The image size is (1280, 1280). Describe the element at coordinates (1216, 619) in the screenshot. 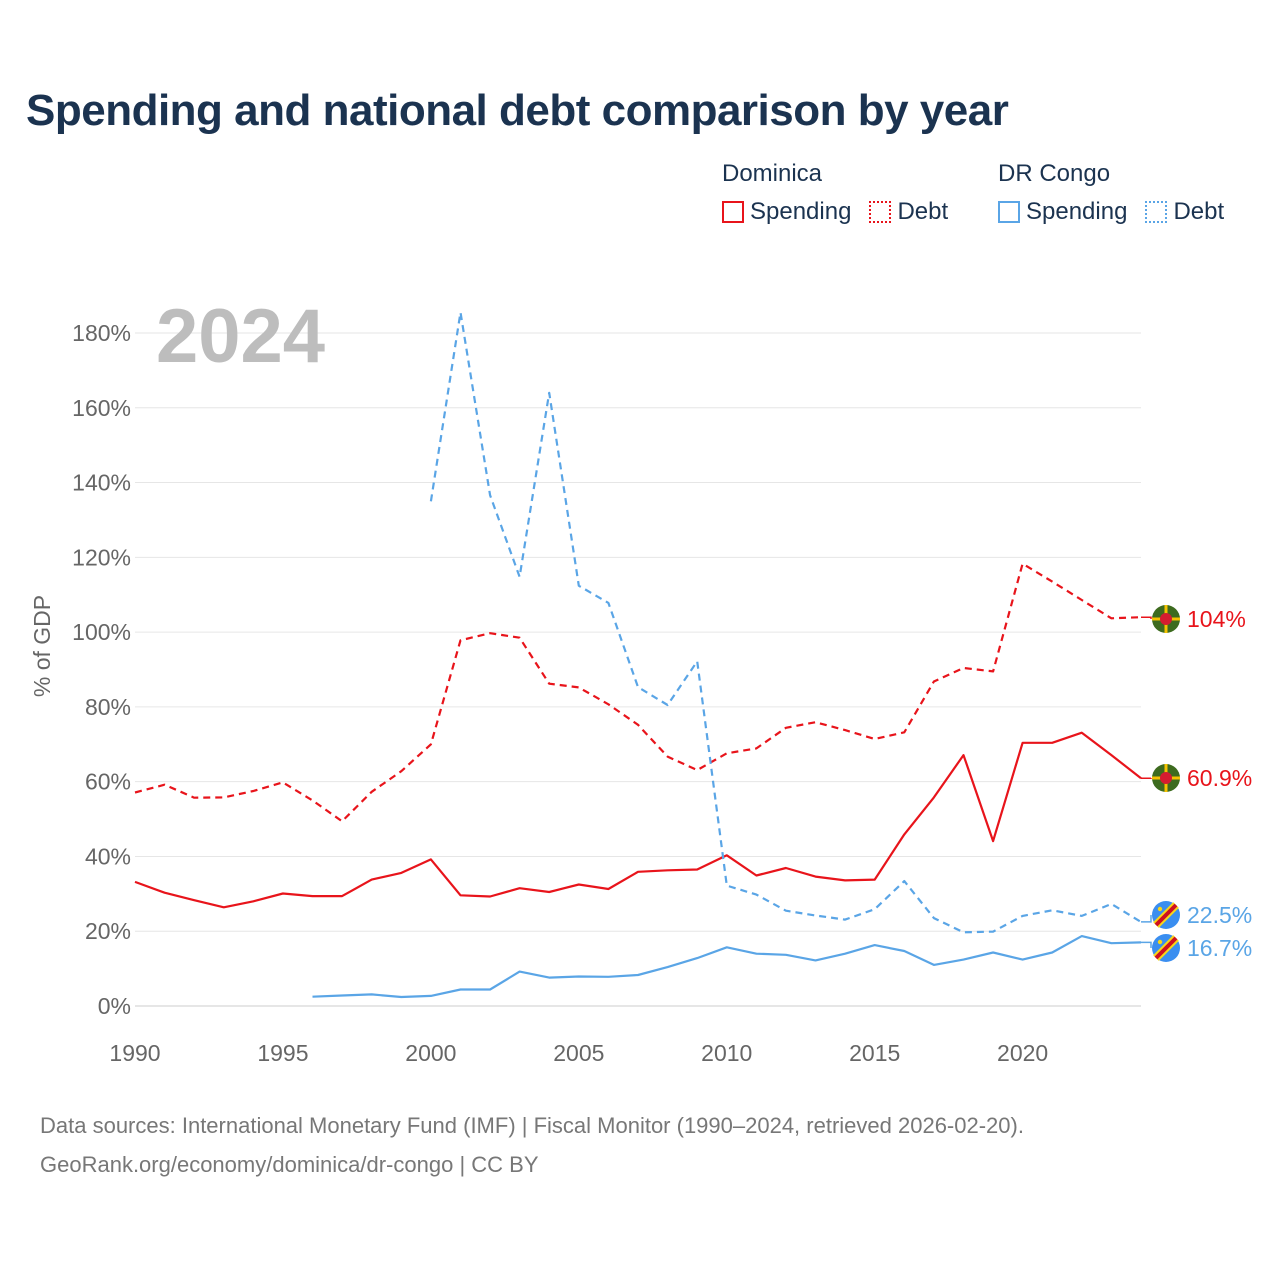

I see `end-value-label: 104%` at that location.